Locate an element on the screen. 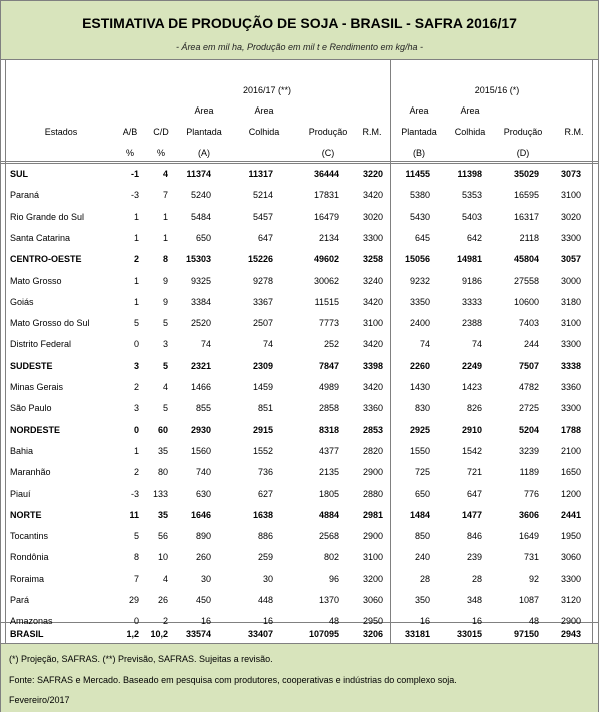 Image resolution: width=599 pixels, height=712 pixels. header-estados: Estados is located at coordinates (61, 132).